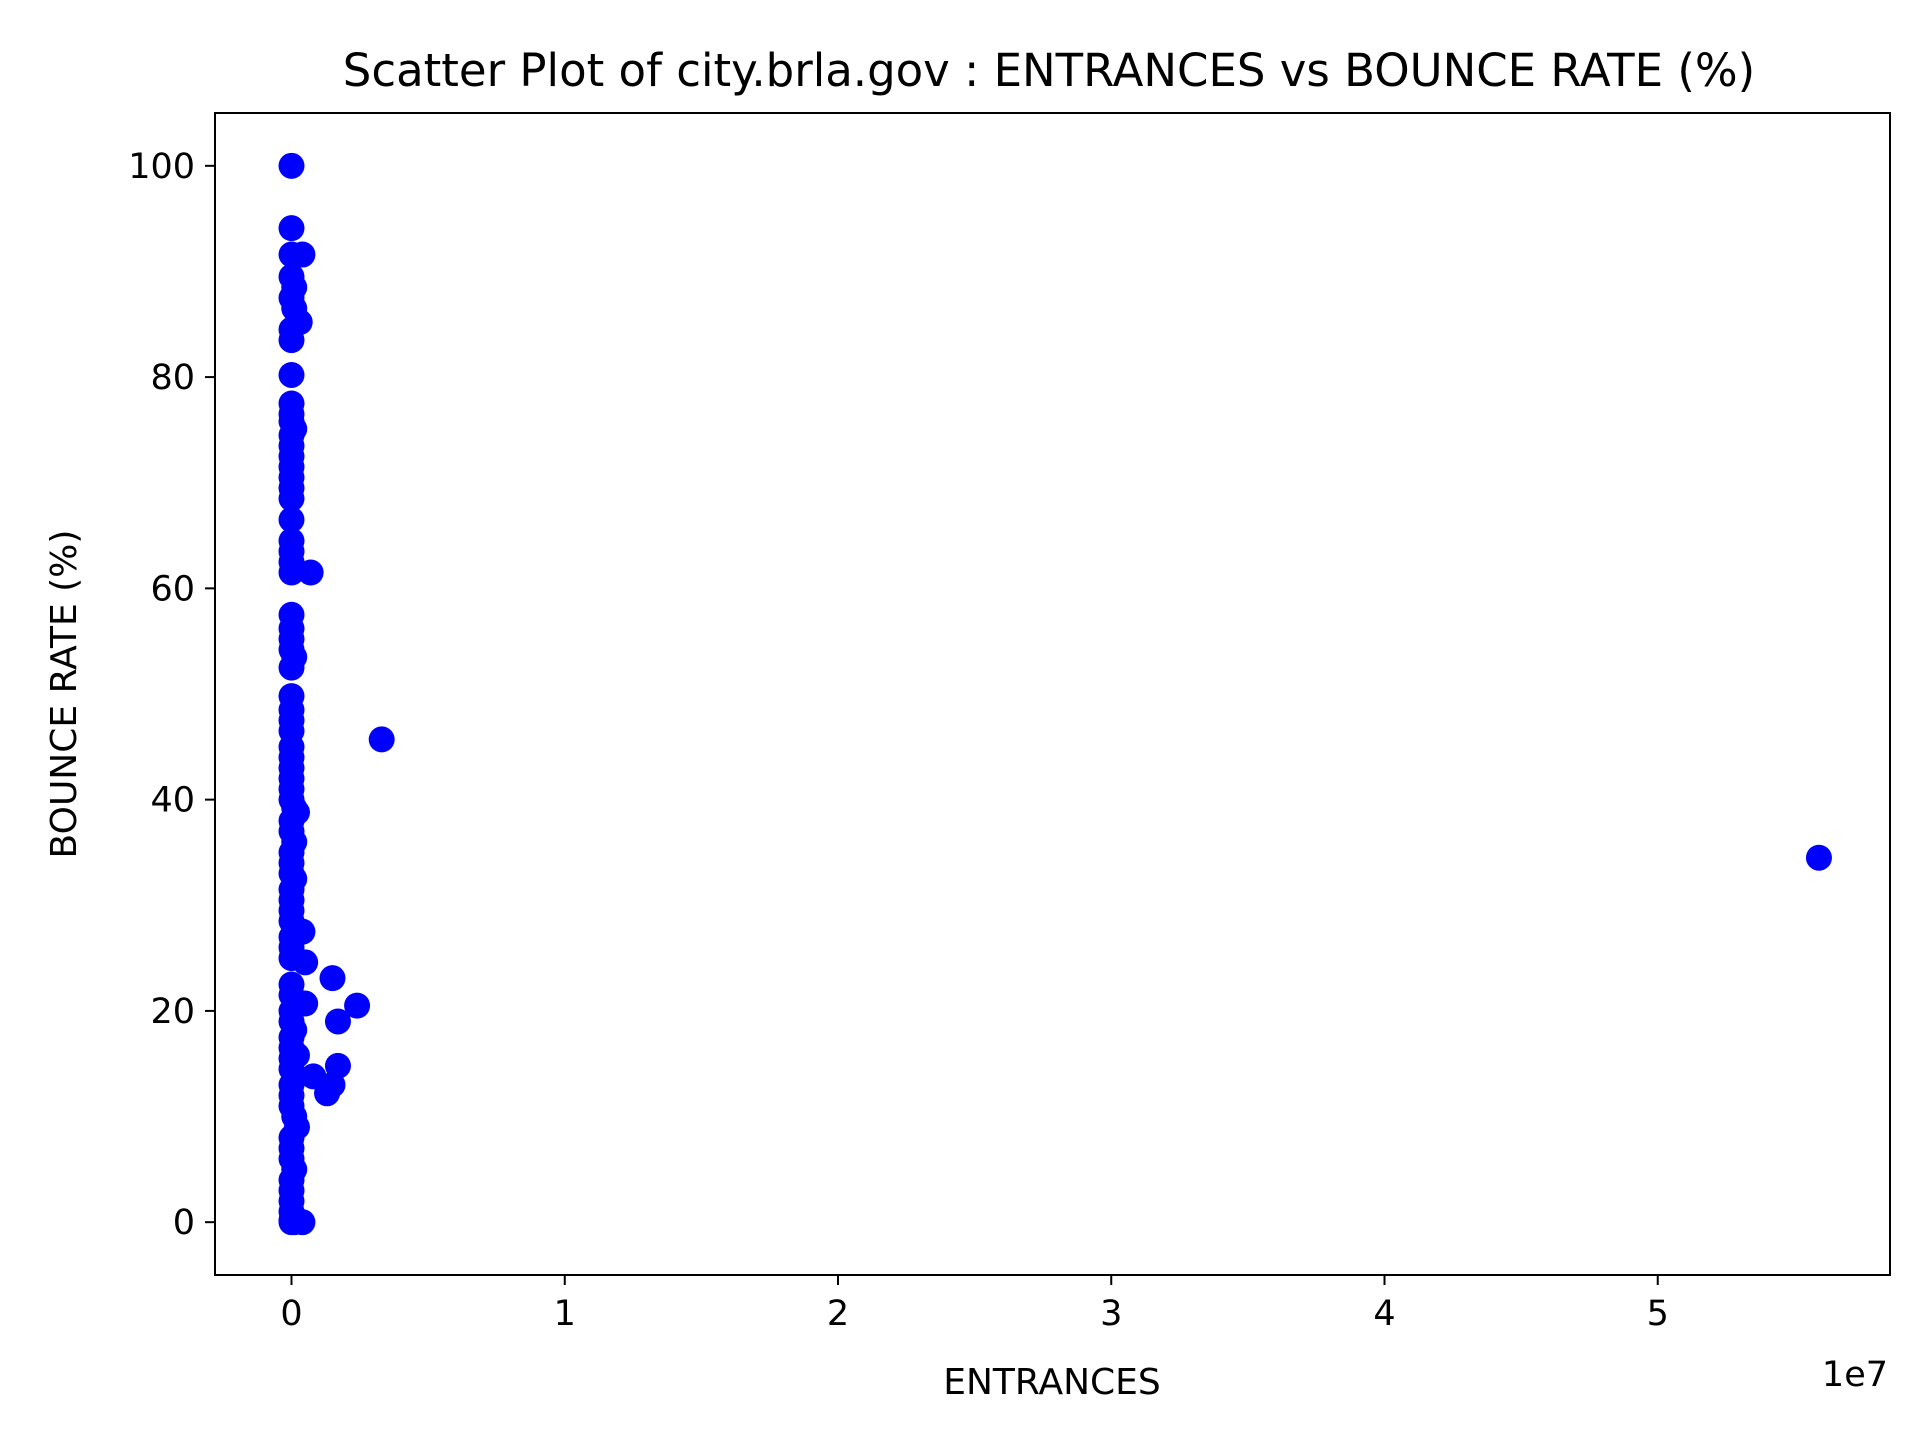 This screenshot has height=1440, width=1920. Describe the element at coordinates (838, 1314) in the screenshot. I see `x-tick-label-2: 2` at that location.